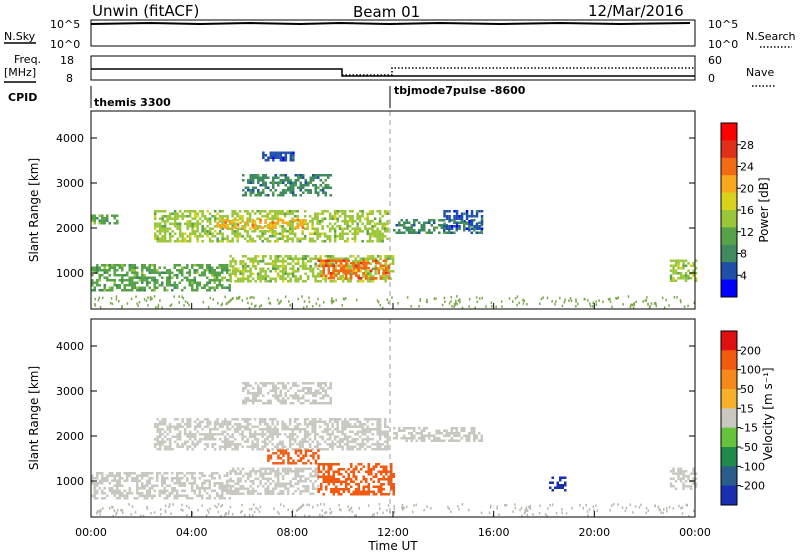 Image resolution: width=800 pixels, height=554 pixels. What do you see at coordinates (27, 59) in the screenshot?
I see `freq-label: Freq.` at bounding box center [27, 59].